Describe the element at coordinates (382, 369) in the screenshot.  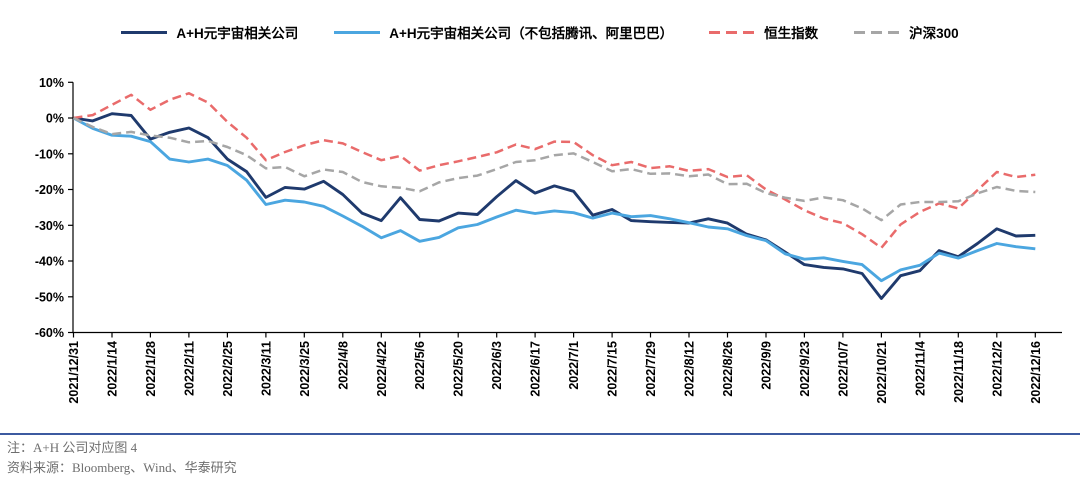
I see `x-axis-label: 2022/4/22` at that location.